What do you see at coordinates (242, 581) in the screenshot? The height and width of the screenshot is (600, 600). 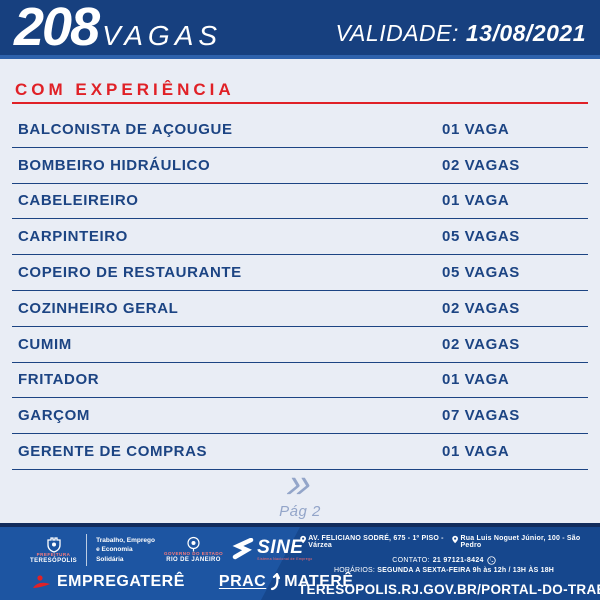 I see `pracimatere-label-left: PRAC` at bounding box center [242, 581].